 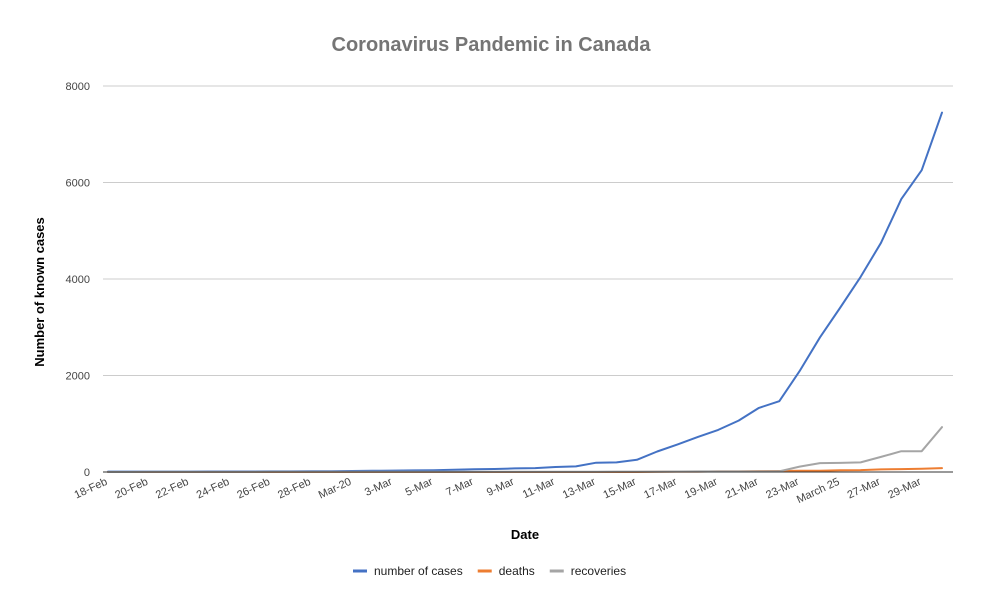 I want to click on x-tick-label: 19-Mar, so click(x=701, y=489).